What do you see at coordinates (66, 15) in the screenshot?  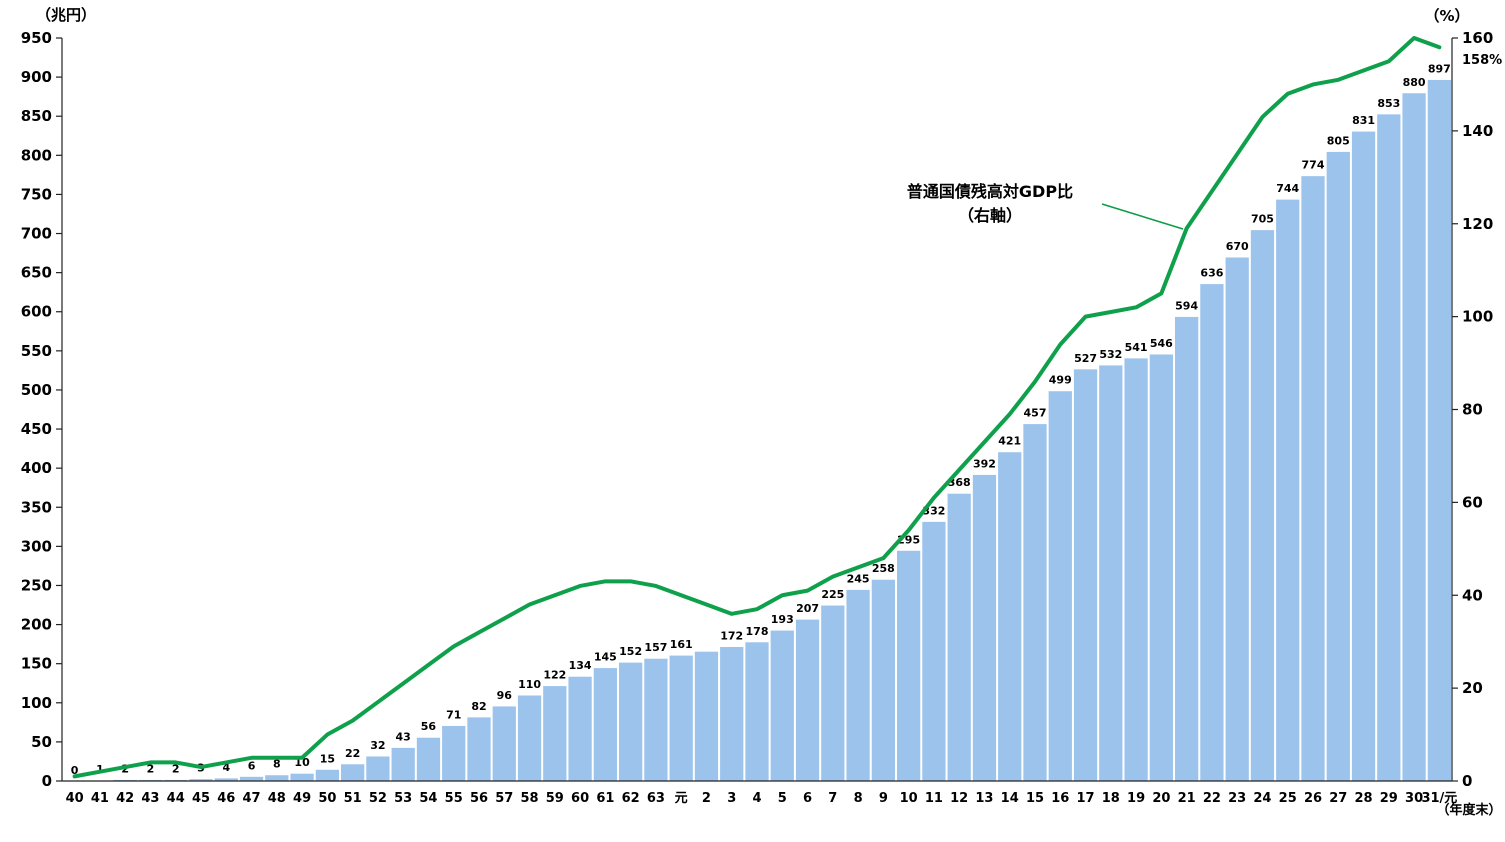 I see `left-axis-unit-label: （兆円）` at bounding box center [66, 15].